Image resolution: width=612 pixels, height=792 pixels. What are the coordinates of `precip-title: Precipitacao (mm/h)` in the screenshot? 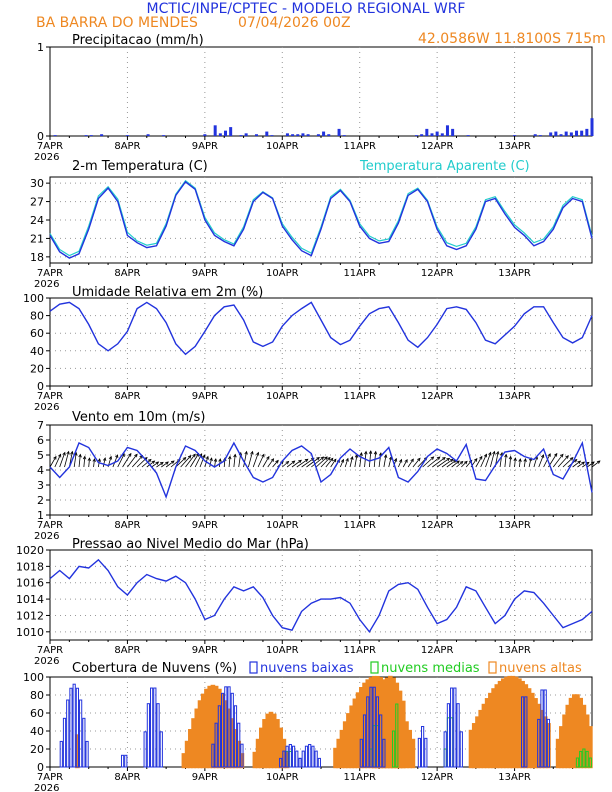 It's located at (138, 40).